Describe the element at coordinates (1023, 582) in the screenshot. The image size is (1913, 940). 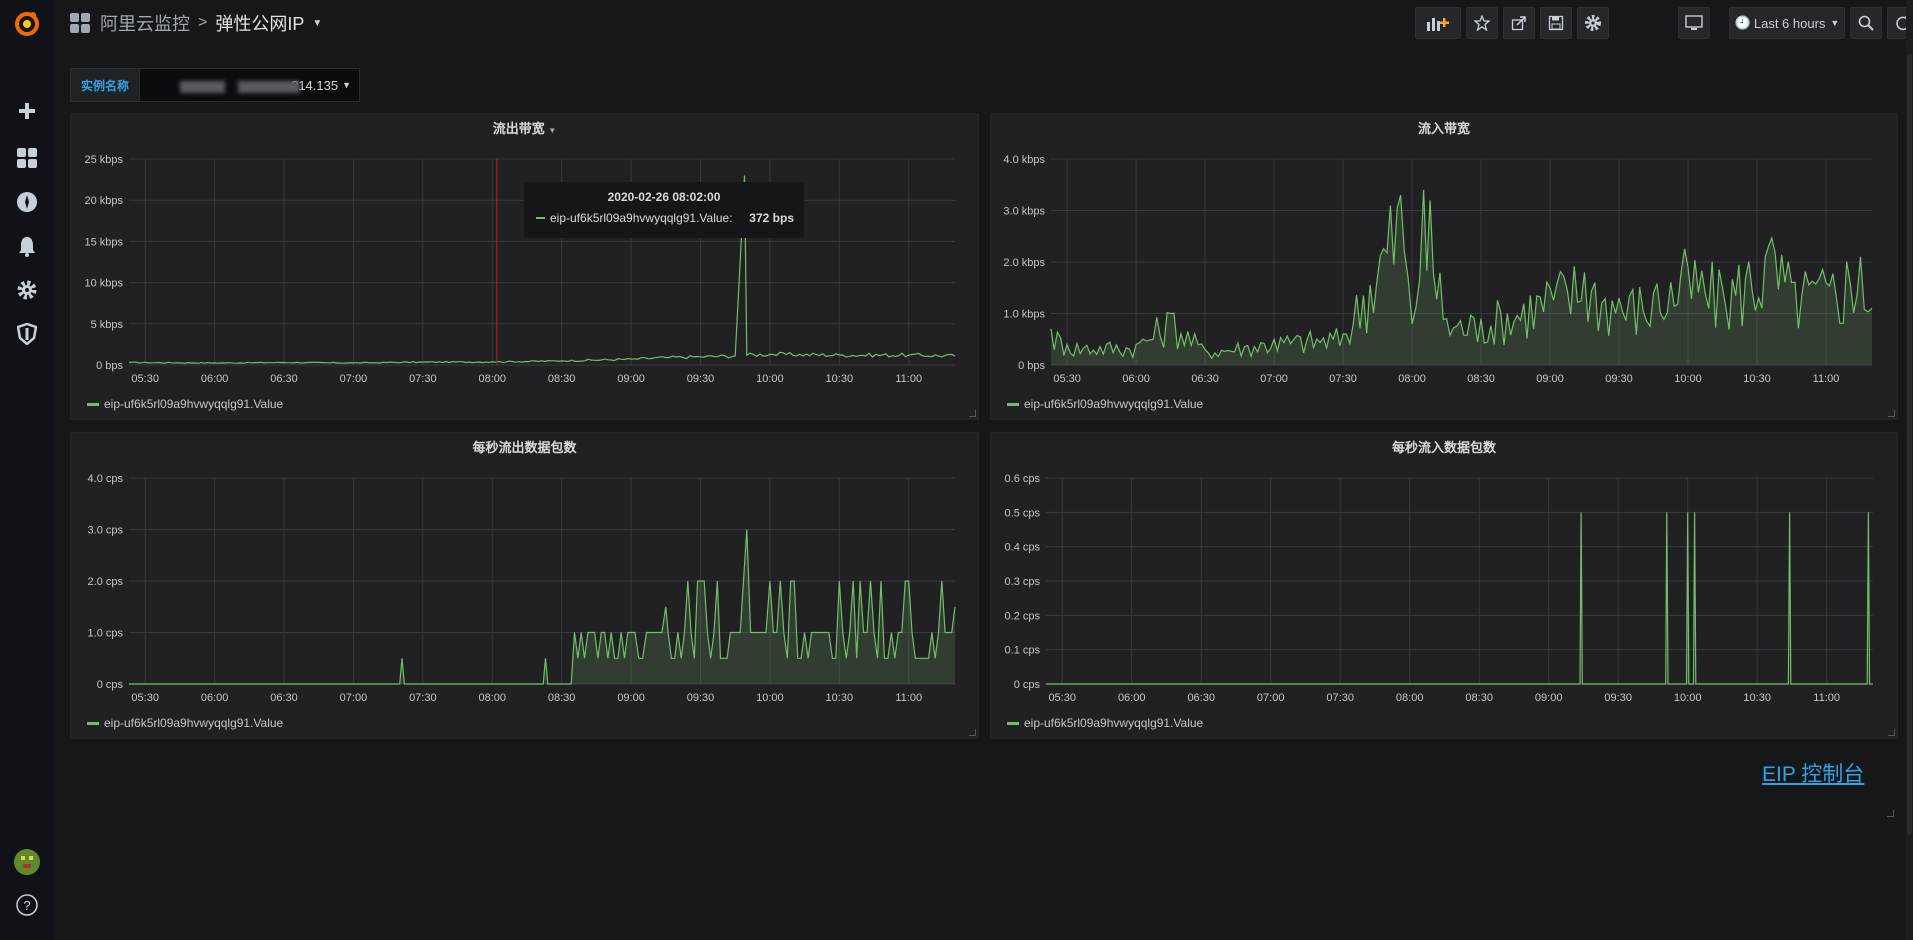
I see `y-tick-label: 0.3 cps` at that location.